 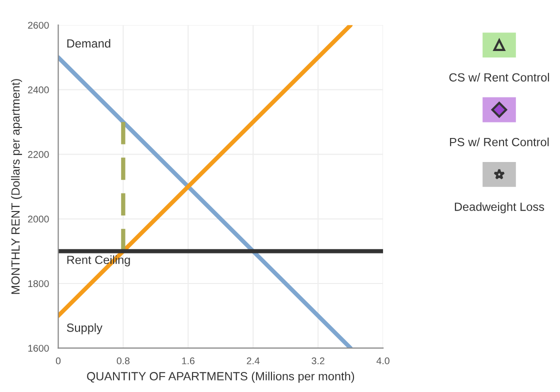 I want to click on x-tick-label: 3.2, so click(x=318, y=360).